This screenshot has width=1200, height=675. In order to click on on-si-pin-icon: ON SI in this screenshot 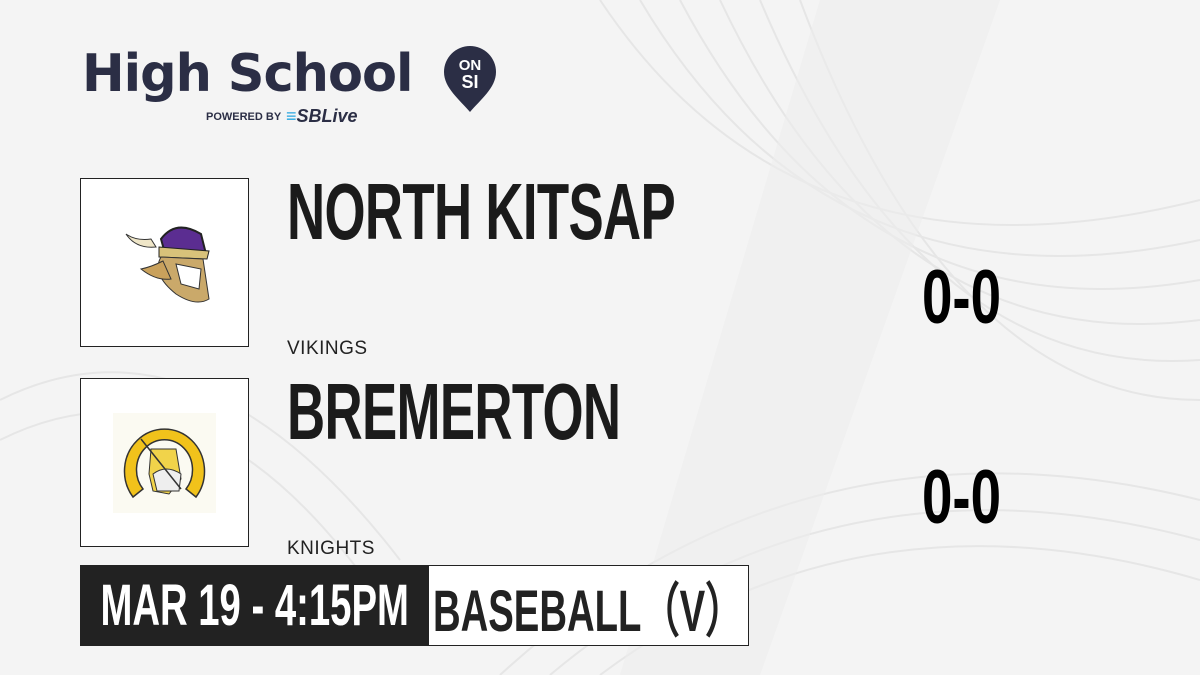, I will do `click(470, 79)`.